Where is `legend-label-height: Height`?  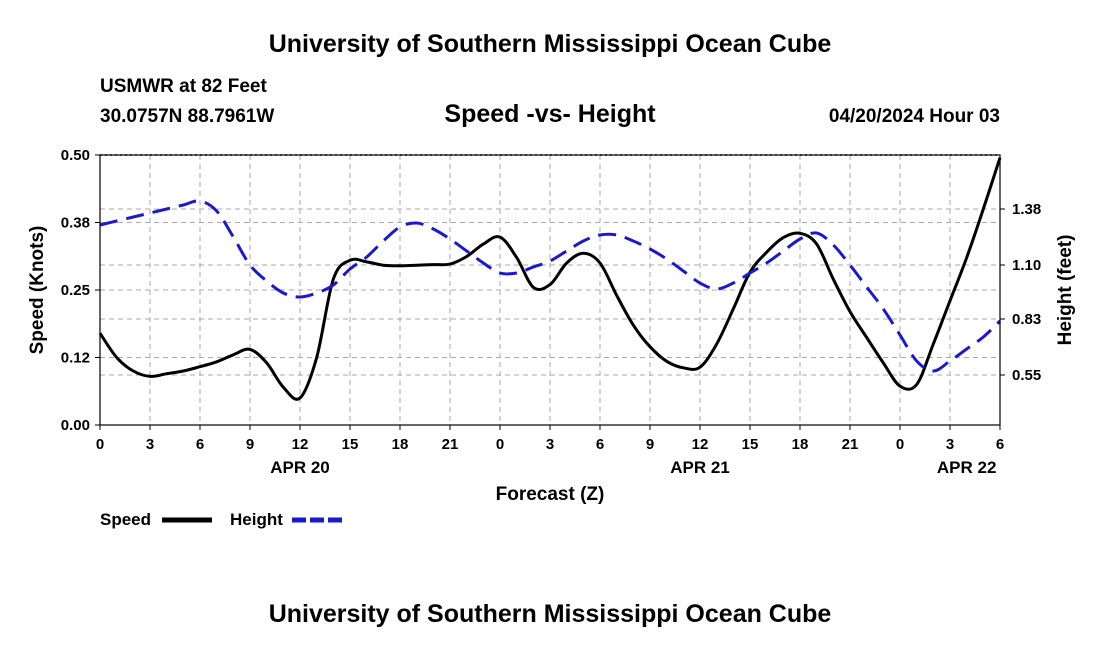 legend-label-height: Height is located at coordinates (256, 519).